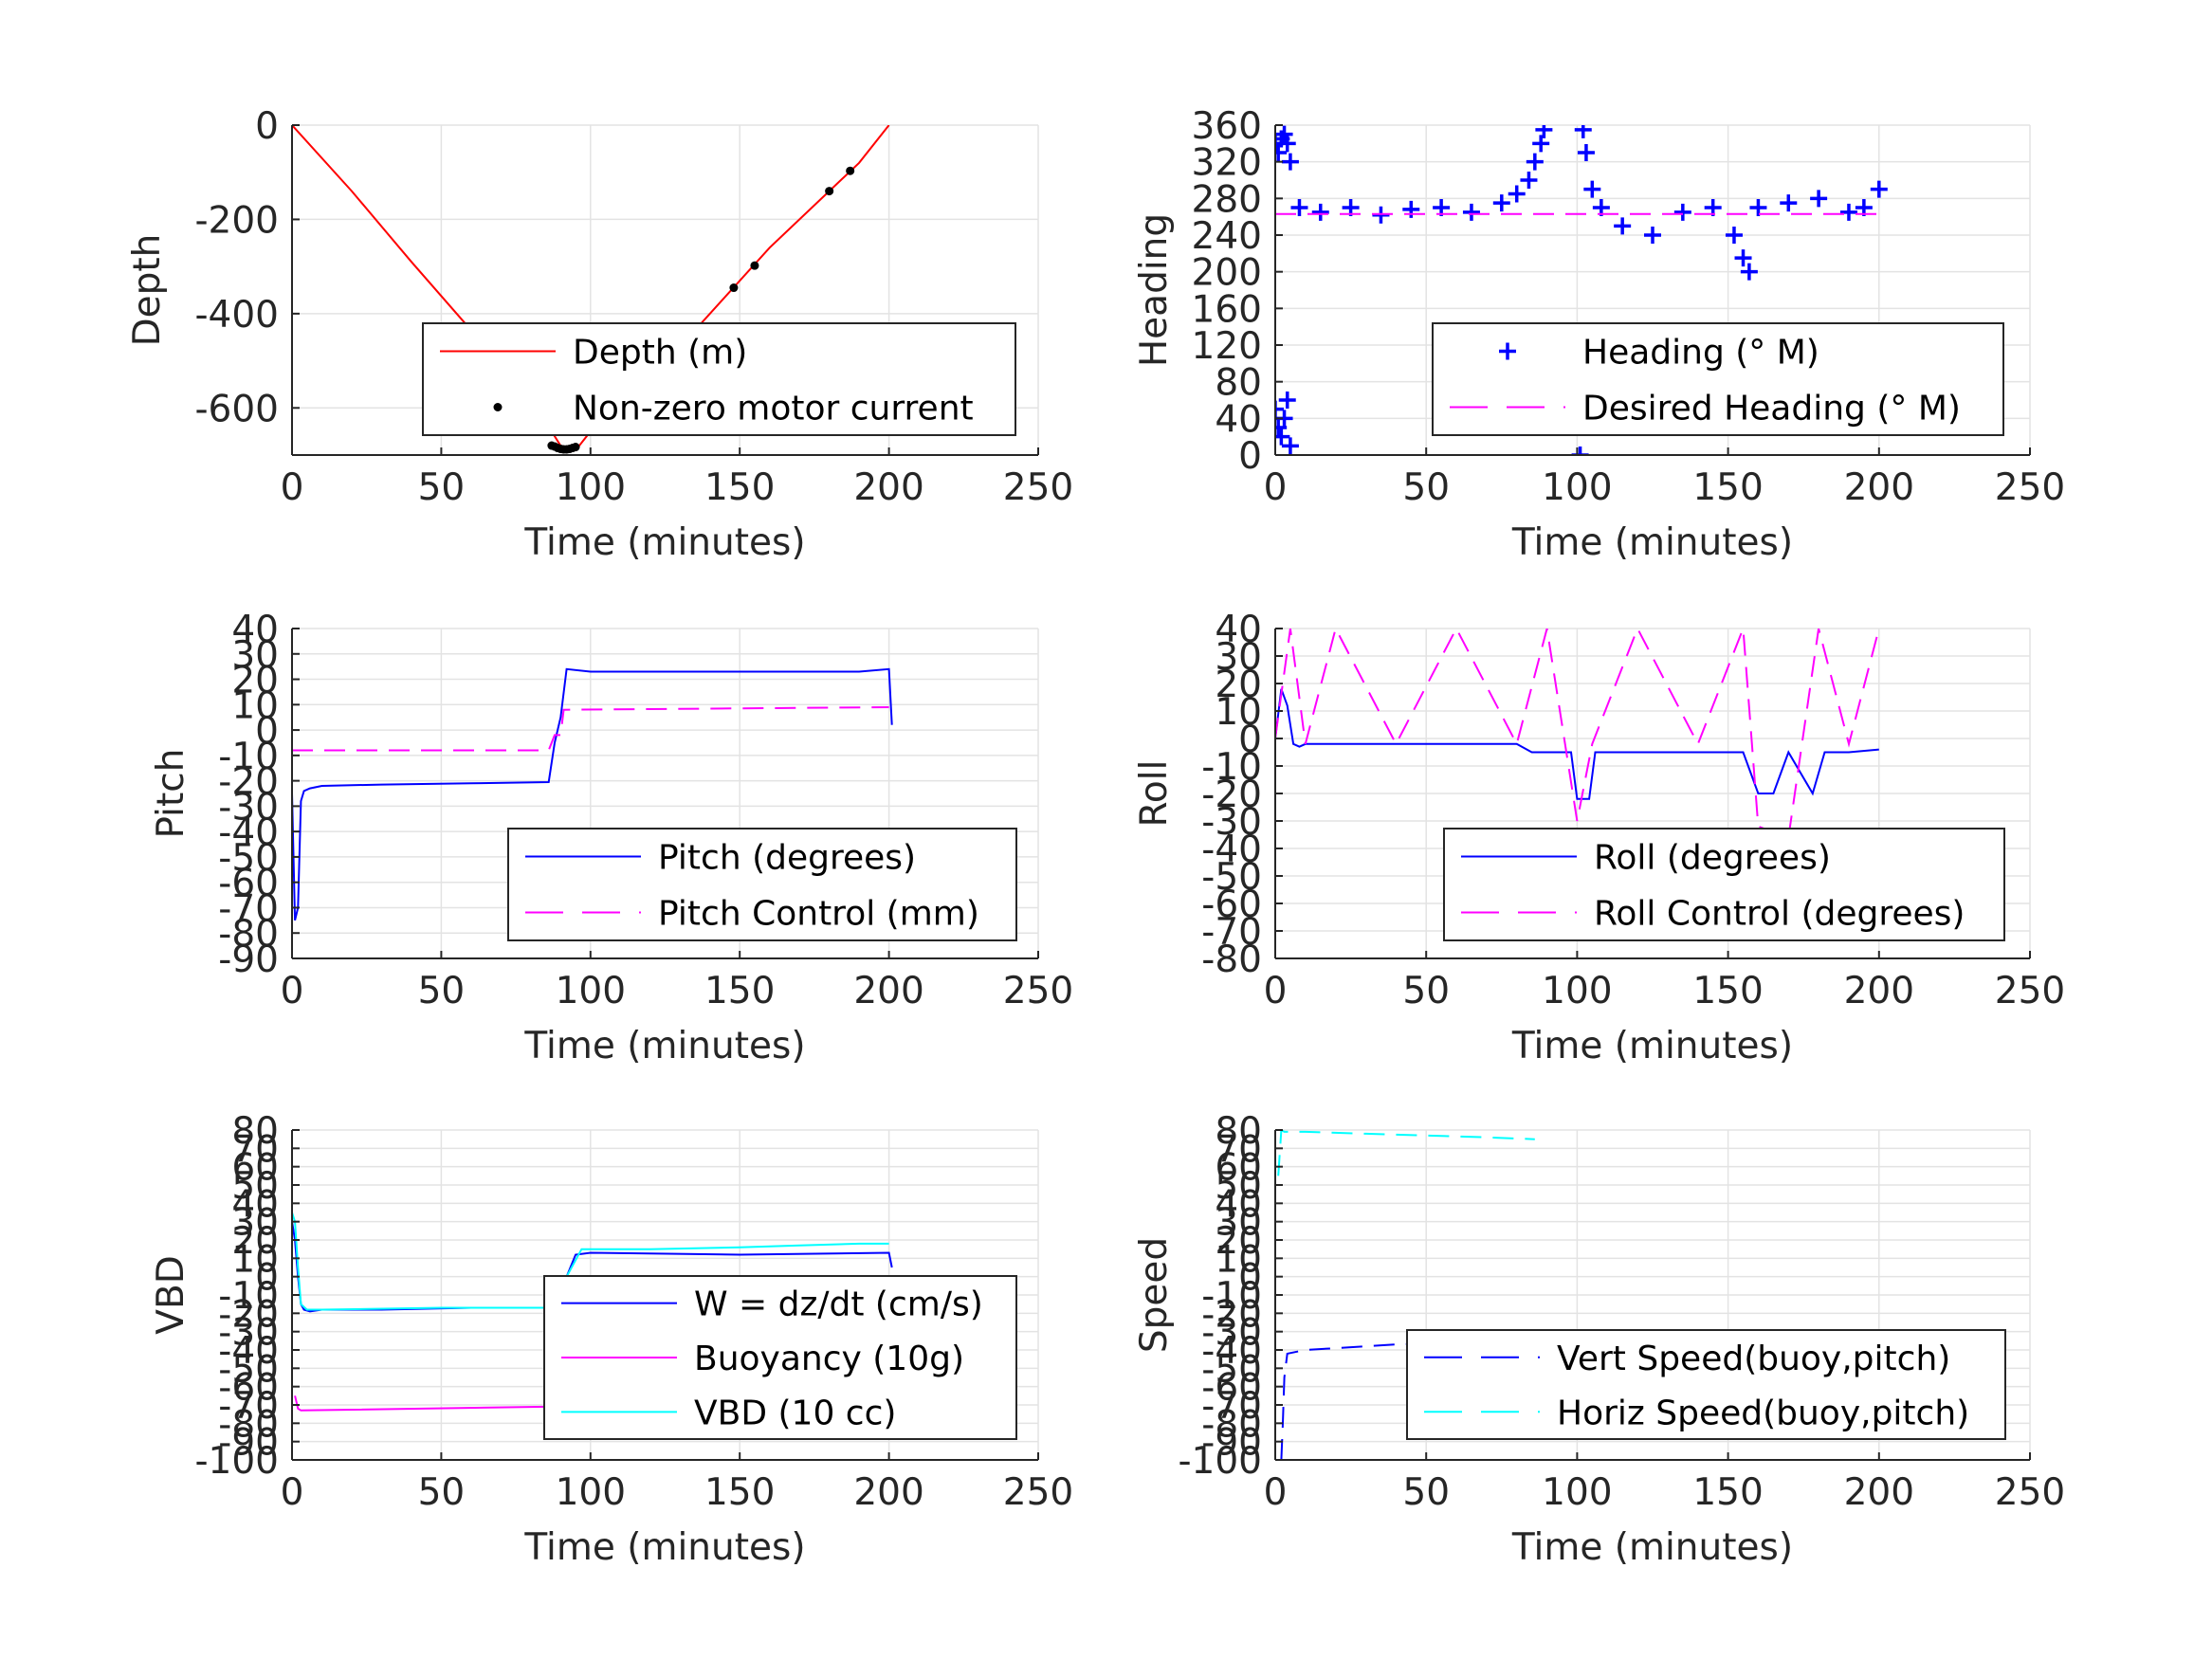  Describe the element at coordinates (1238, 1186) in the screenshot. I see `speed-y-tick-label: 50` at that location.